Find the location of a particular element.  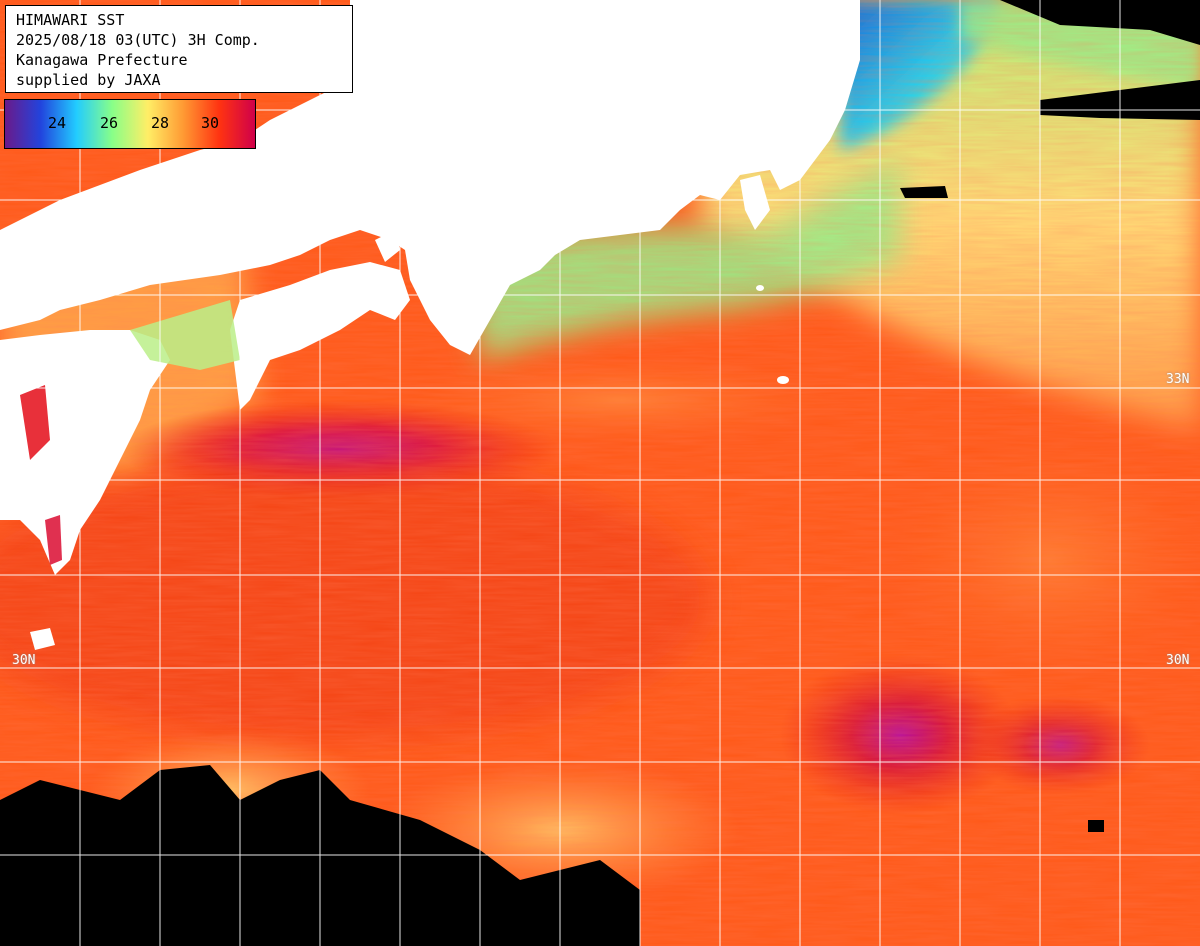

title-line-1: HIMAWARI SST is located at coordinates (70, 20).